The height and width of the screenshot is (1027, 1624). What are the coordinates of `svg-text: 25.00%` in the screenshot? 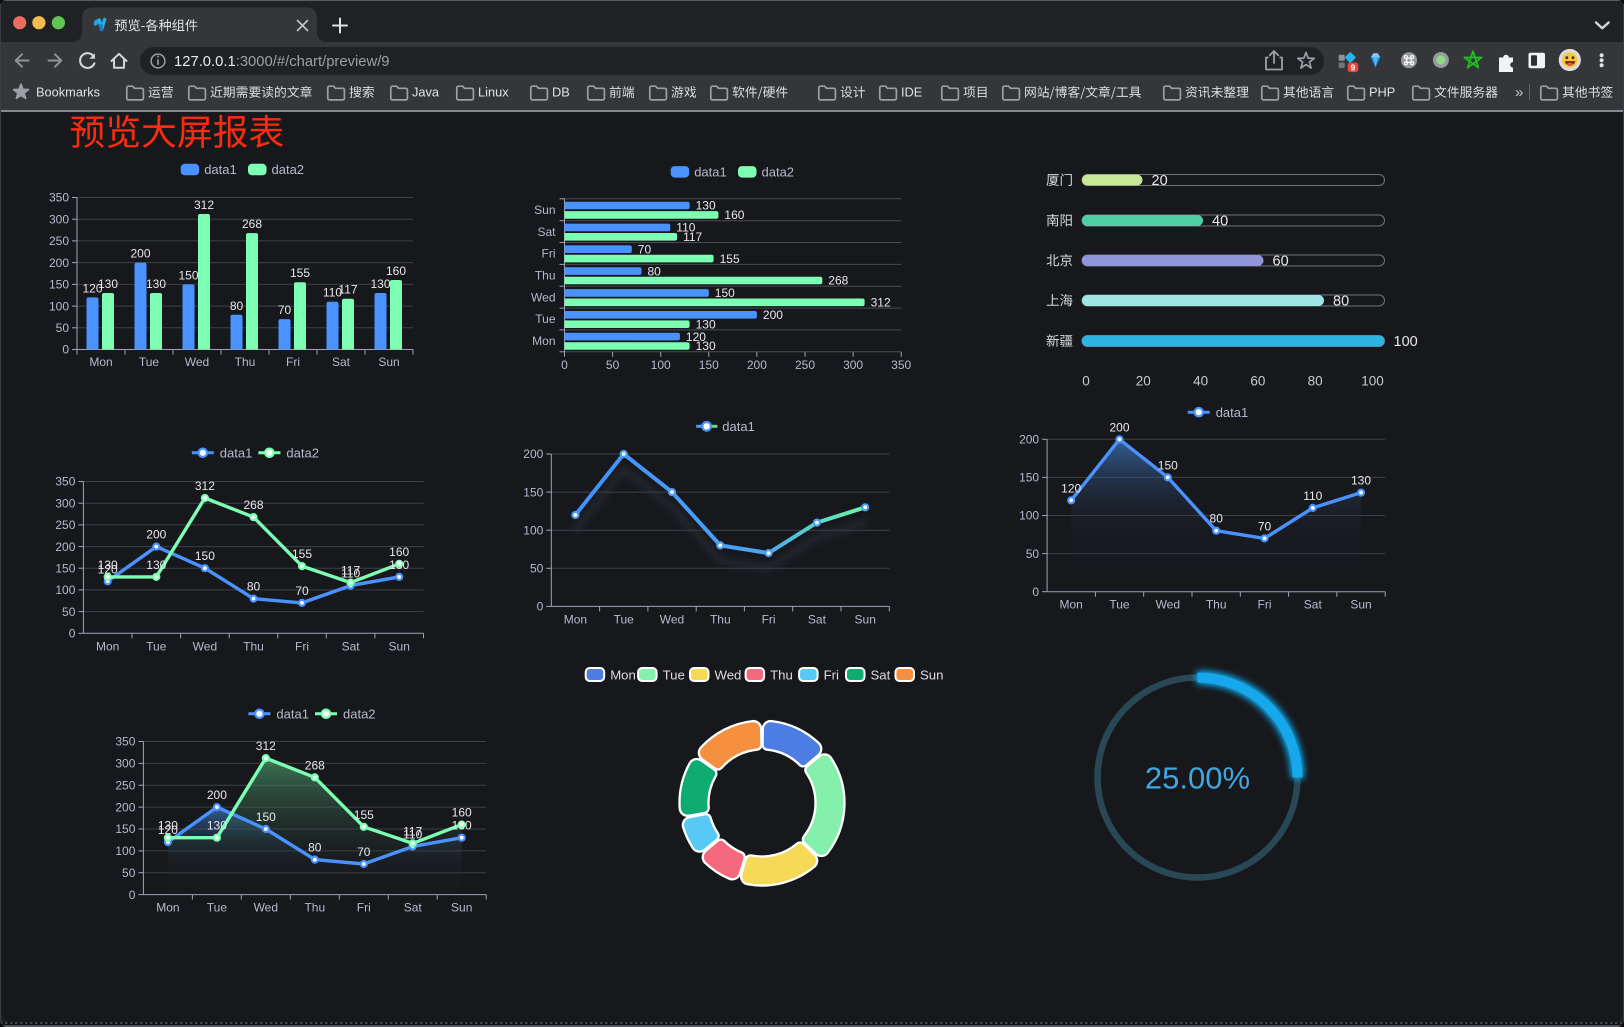 It's located at (1197, 778).